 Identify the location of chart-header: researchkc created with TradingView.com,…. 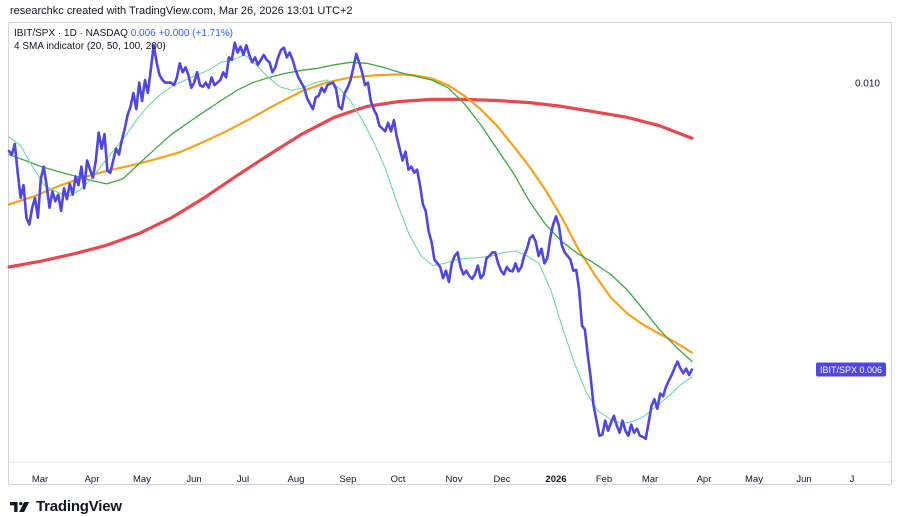
(461, 11).